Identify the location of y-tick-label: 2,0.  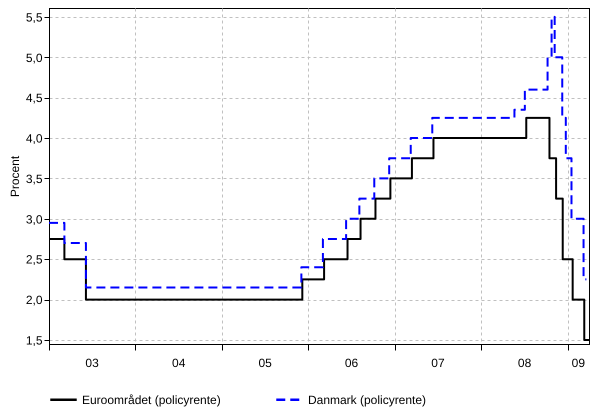
(34, 300).